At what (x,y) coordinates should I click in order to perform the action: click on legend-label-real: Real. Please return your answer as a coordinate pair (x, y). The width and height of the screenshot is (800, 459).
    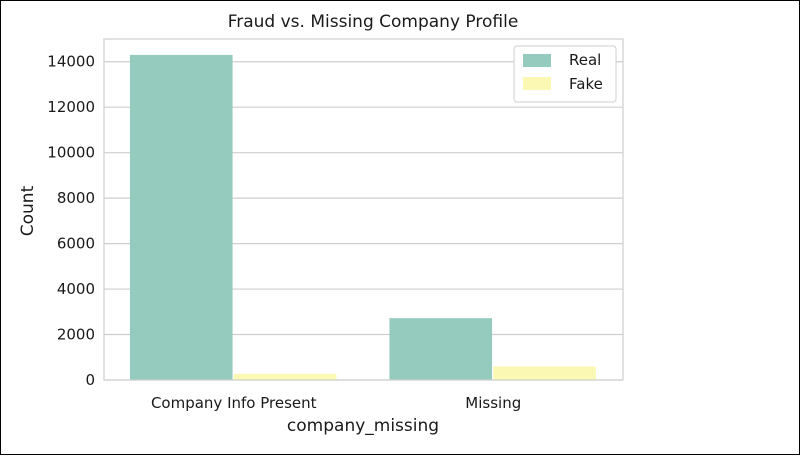
    Looking at the image, I should click on (585, 60).